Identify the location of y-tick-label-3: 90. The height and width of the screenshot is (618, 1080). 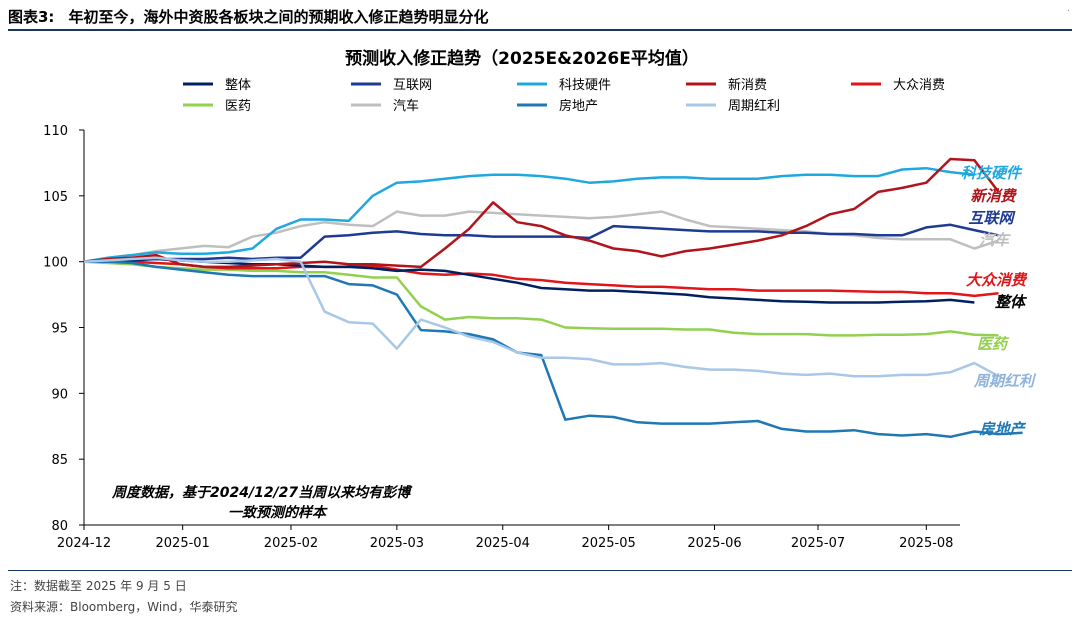
(59, 394).